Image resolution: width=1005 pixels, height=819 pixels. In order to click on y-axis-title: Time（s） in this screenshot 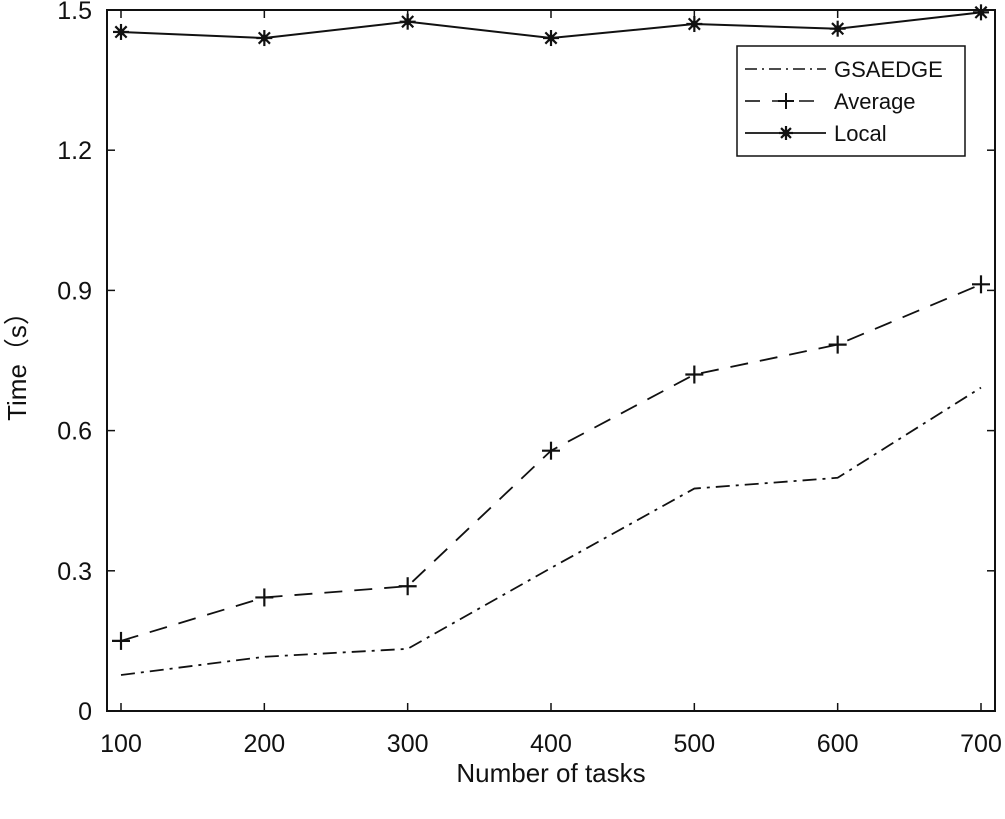, I will do `click(17, 360)`.